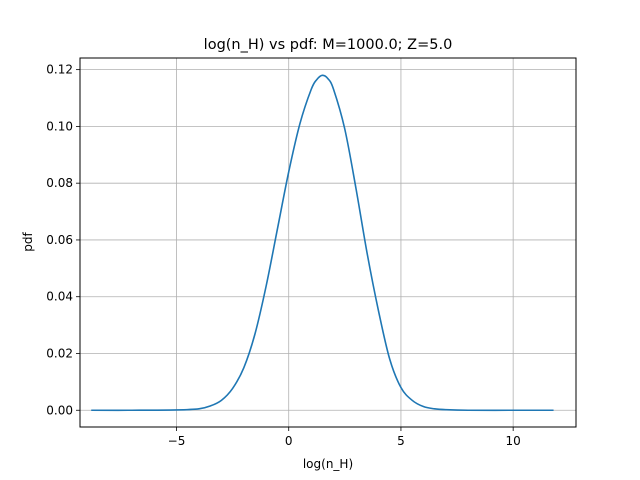 This screenshot has width=640, height=480. What do you see at coordinates (28, 242) in the screenshot?
I see `y-axis-label: pdf` at bounding box center [28, 242].